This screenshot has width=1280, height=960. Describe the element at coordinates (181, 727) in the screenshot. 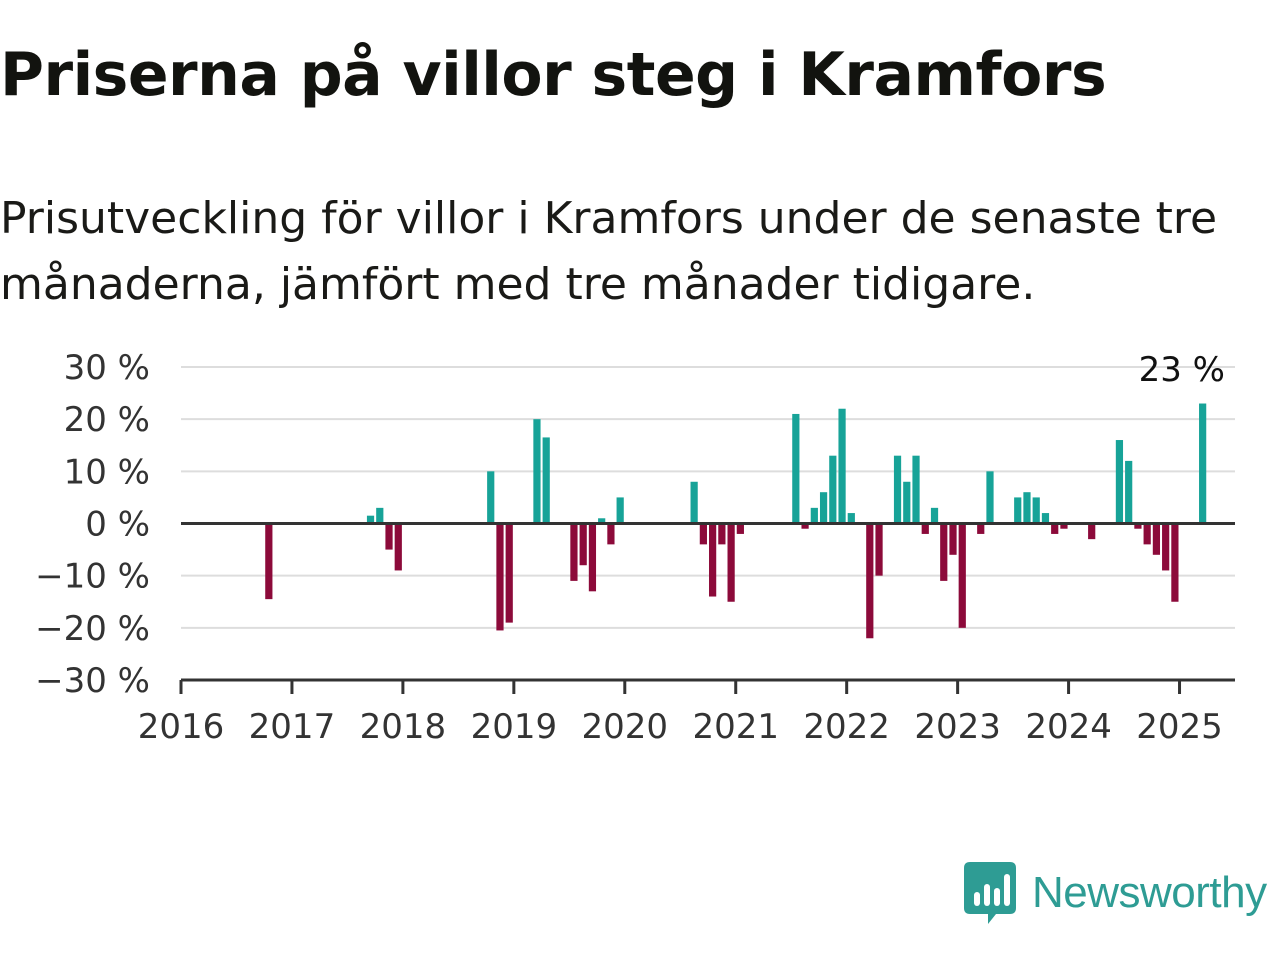

I see `x-tick-label: 2016` at that location.